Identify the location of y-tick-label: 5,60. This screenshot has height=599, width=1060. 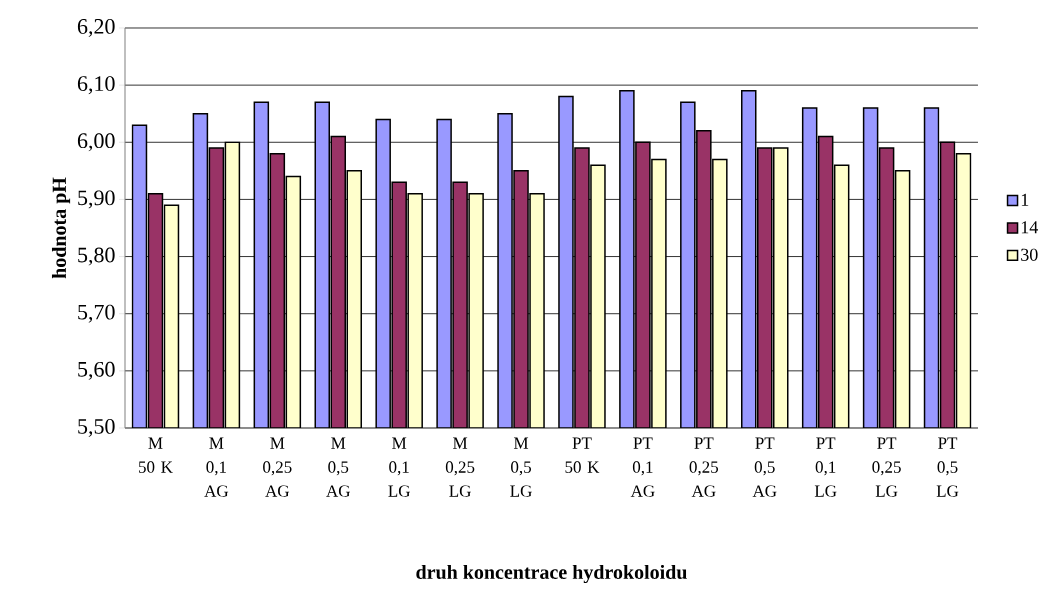
(96, 370).